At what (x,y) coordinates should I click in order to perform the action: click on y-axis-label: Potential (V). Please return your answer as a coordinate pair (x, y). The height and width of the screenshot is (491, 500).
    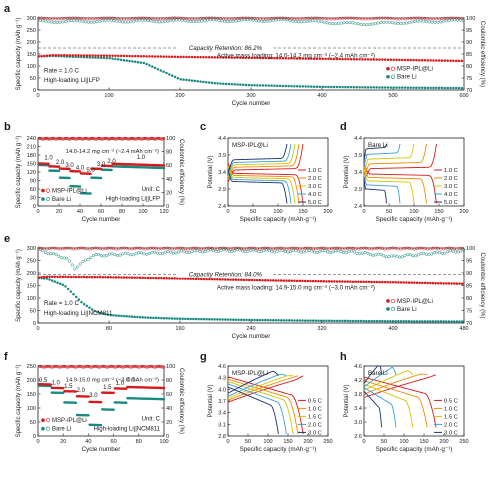
    Looking at the image, I should click on (211, 171).